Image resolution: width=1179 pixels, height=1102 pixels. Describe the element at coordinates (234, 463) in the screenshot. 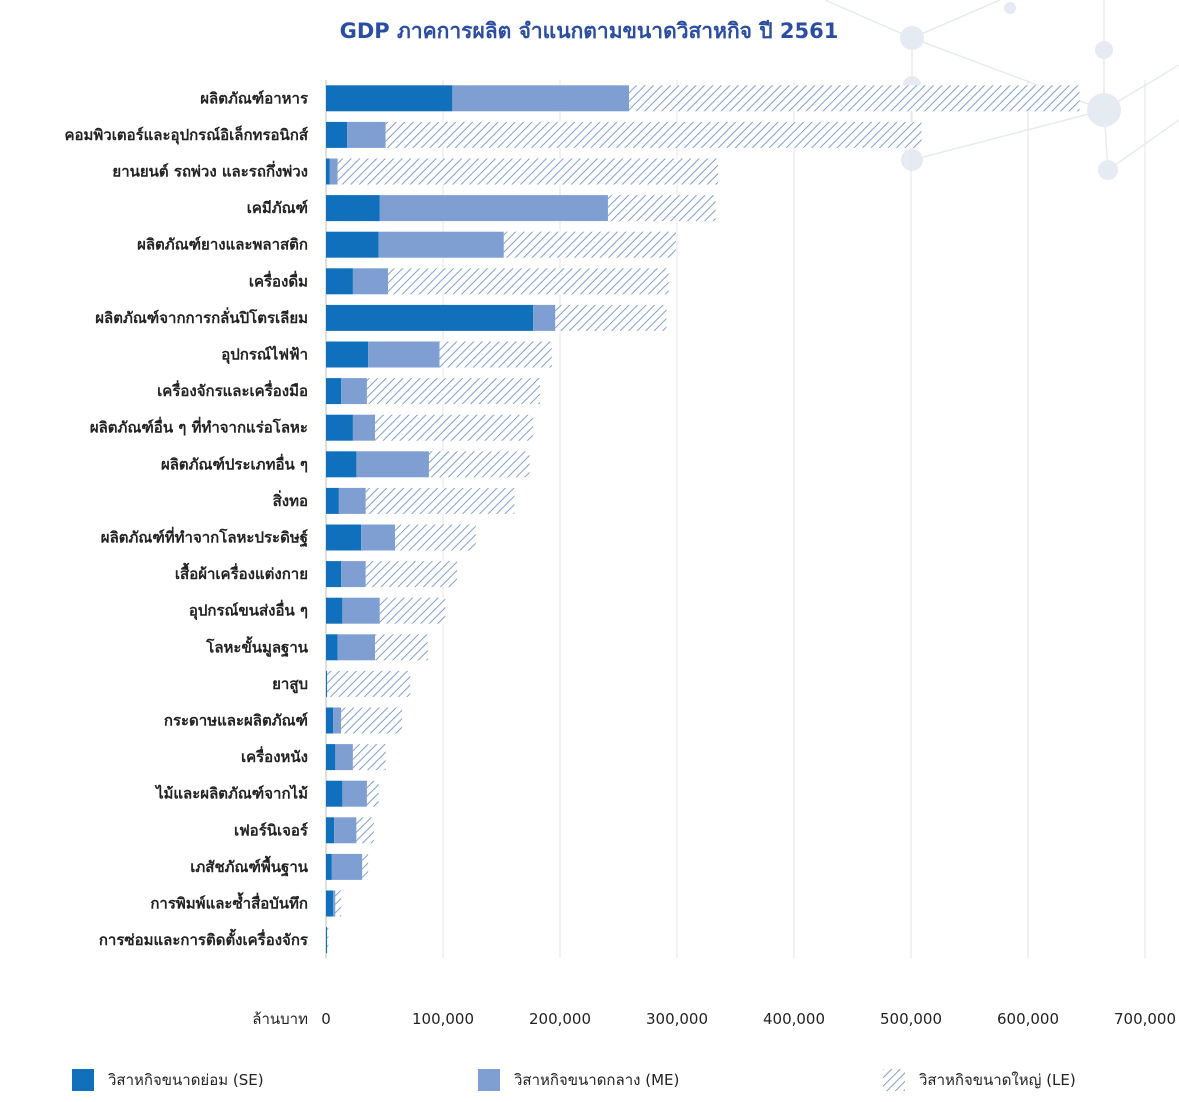

I see `category-label: ผลิตภัณฑ์ประเภทอื่น ๆ` at that location.